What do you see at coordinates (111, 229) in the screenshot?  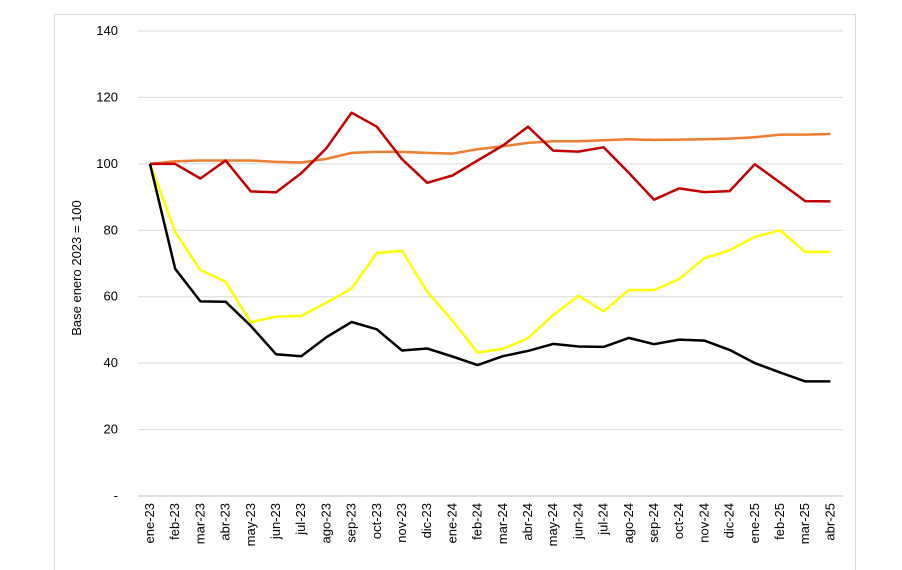 I see `y-tick-label: 80` at bounding box center [111, 229].